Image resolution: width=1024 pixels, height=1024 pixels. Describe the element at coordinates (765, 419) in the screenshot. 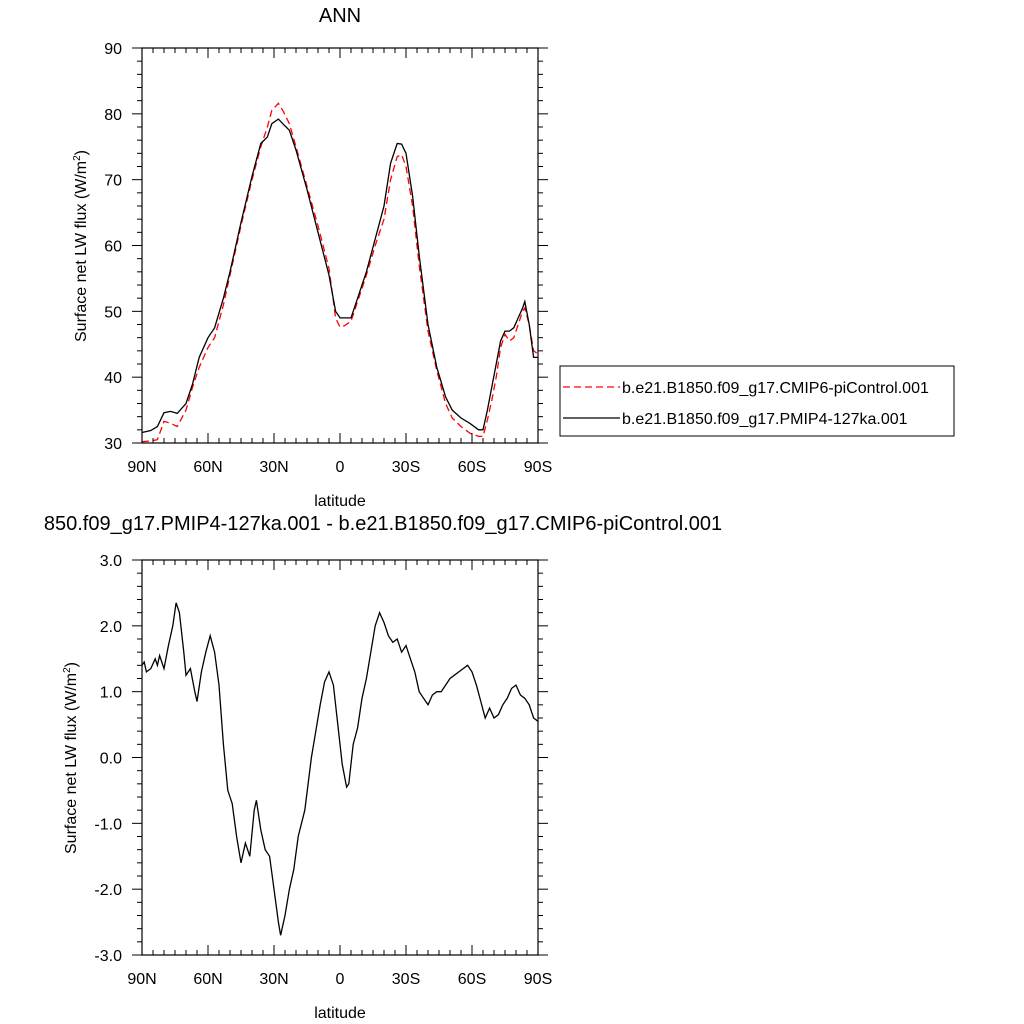

I see `legend-label-pmip4: b.e21.B1850.f09_g17.PMIP4-127ka.001` at that location.